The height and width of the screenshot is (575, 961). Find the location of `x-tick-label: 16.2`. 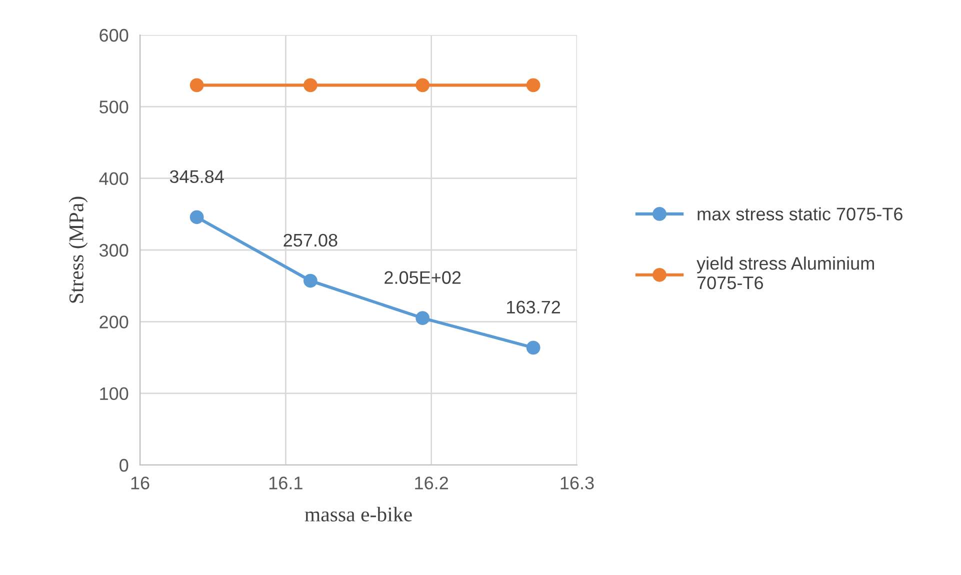

x-tick-label: 16.2 is located at coordinates (431, 483).